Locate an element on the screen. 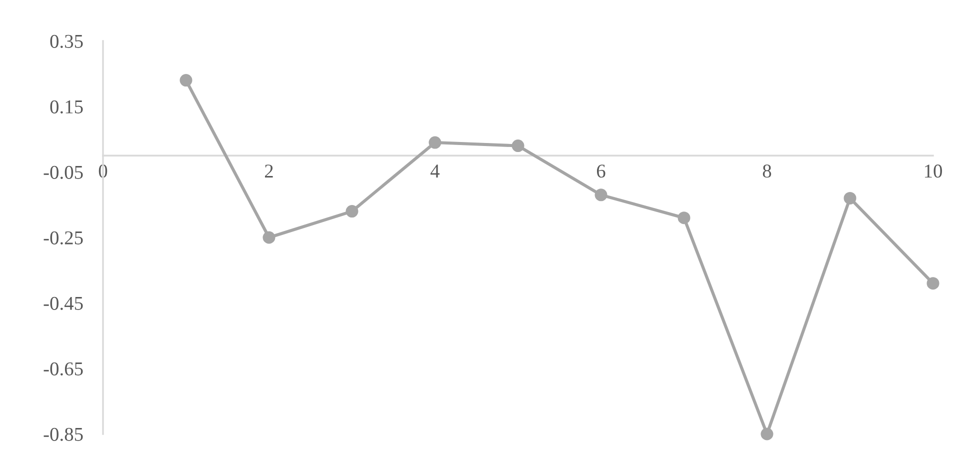 This screenshot has width=966, height=461. y-tick-label: -0.65 is located at coordinates (63, 369).